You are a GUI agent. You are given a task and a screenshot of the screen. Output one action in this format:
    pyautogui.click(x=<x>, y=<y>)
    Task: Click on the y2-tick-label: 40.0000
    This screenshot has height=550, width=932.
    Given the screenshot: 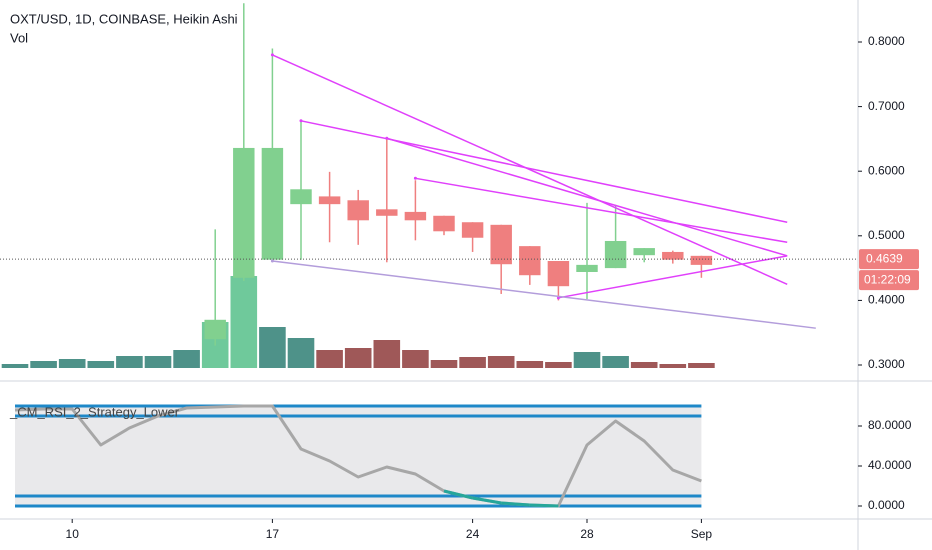 What is the action you would take?
    pyautogui.click(x=890, y=465)
    